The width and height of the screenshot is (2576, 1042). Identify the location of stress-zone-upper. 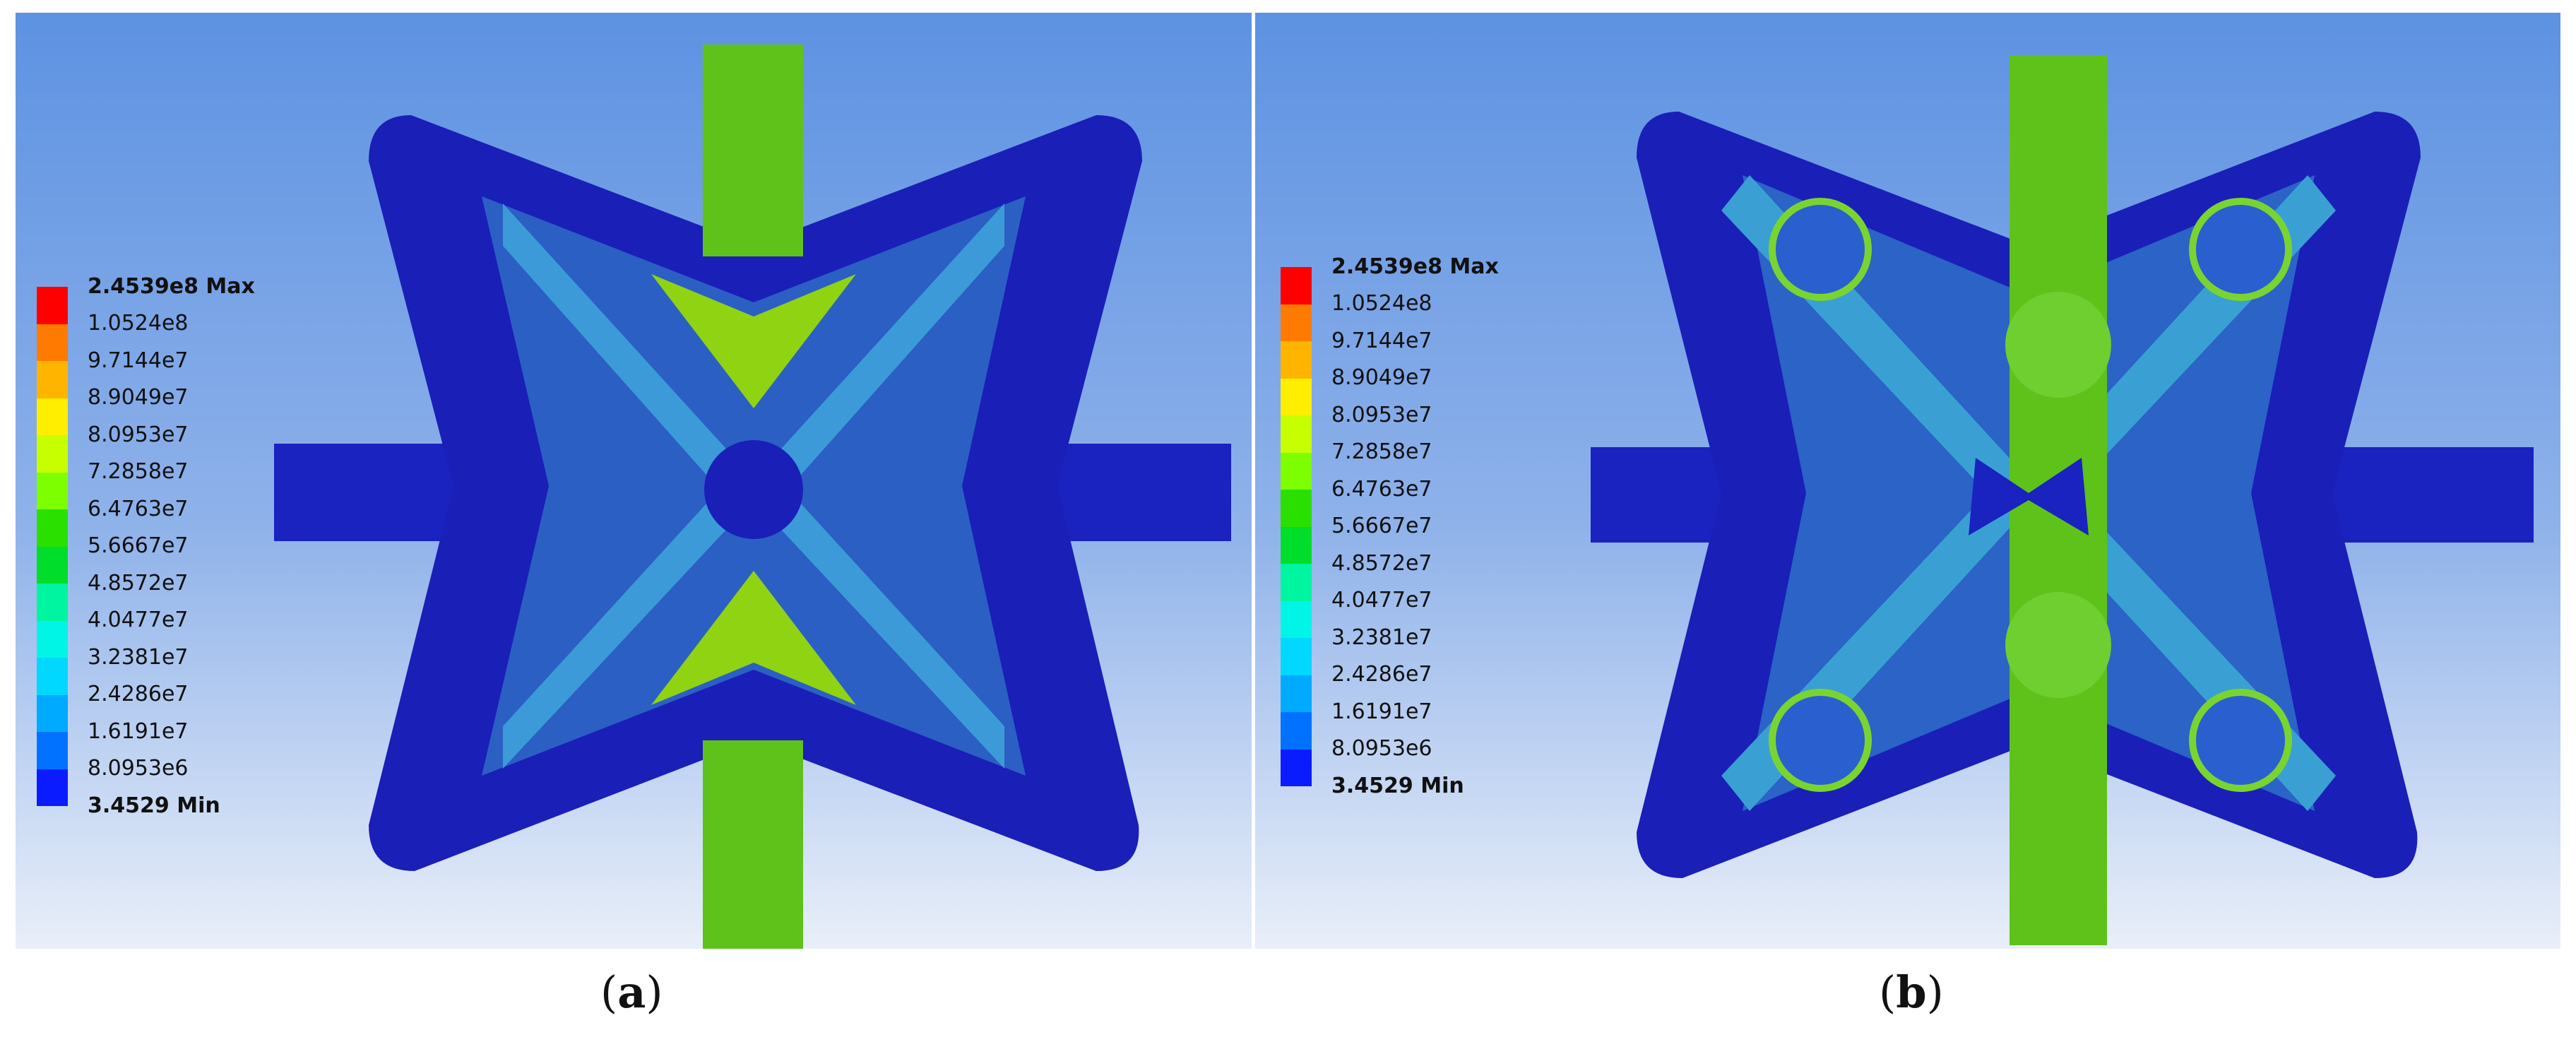
(753, 341).